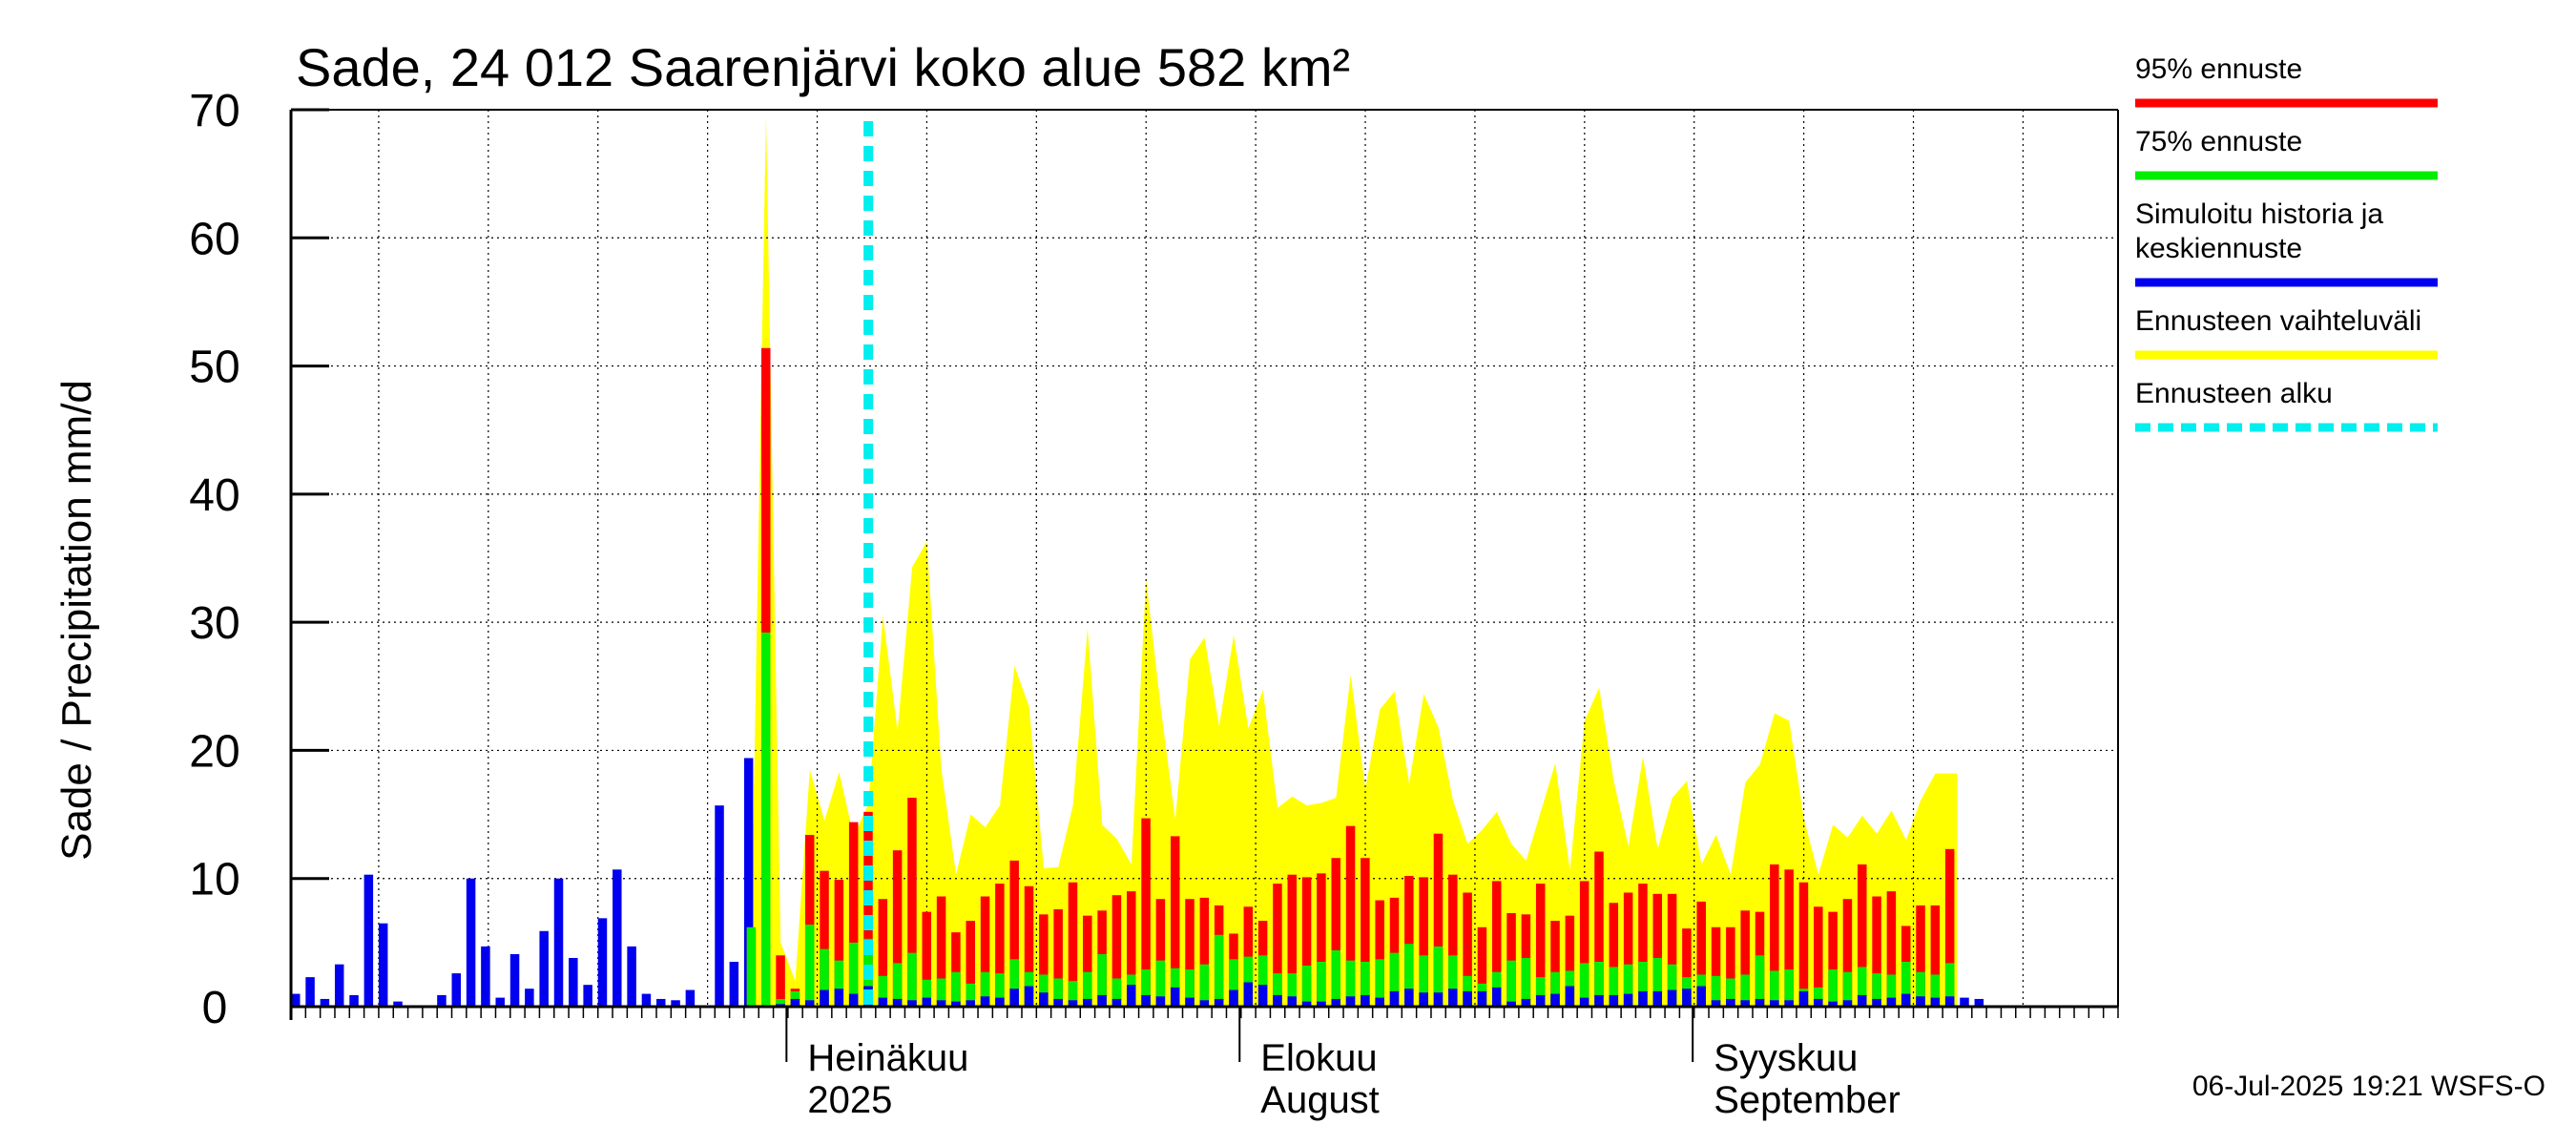 The height and width of the screenshot is (1145, 2576). What do you see at coordinates (1807, 1100) in the screenshot?
I see `month-sublabel: September` at bounding box center [1807, 1100].